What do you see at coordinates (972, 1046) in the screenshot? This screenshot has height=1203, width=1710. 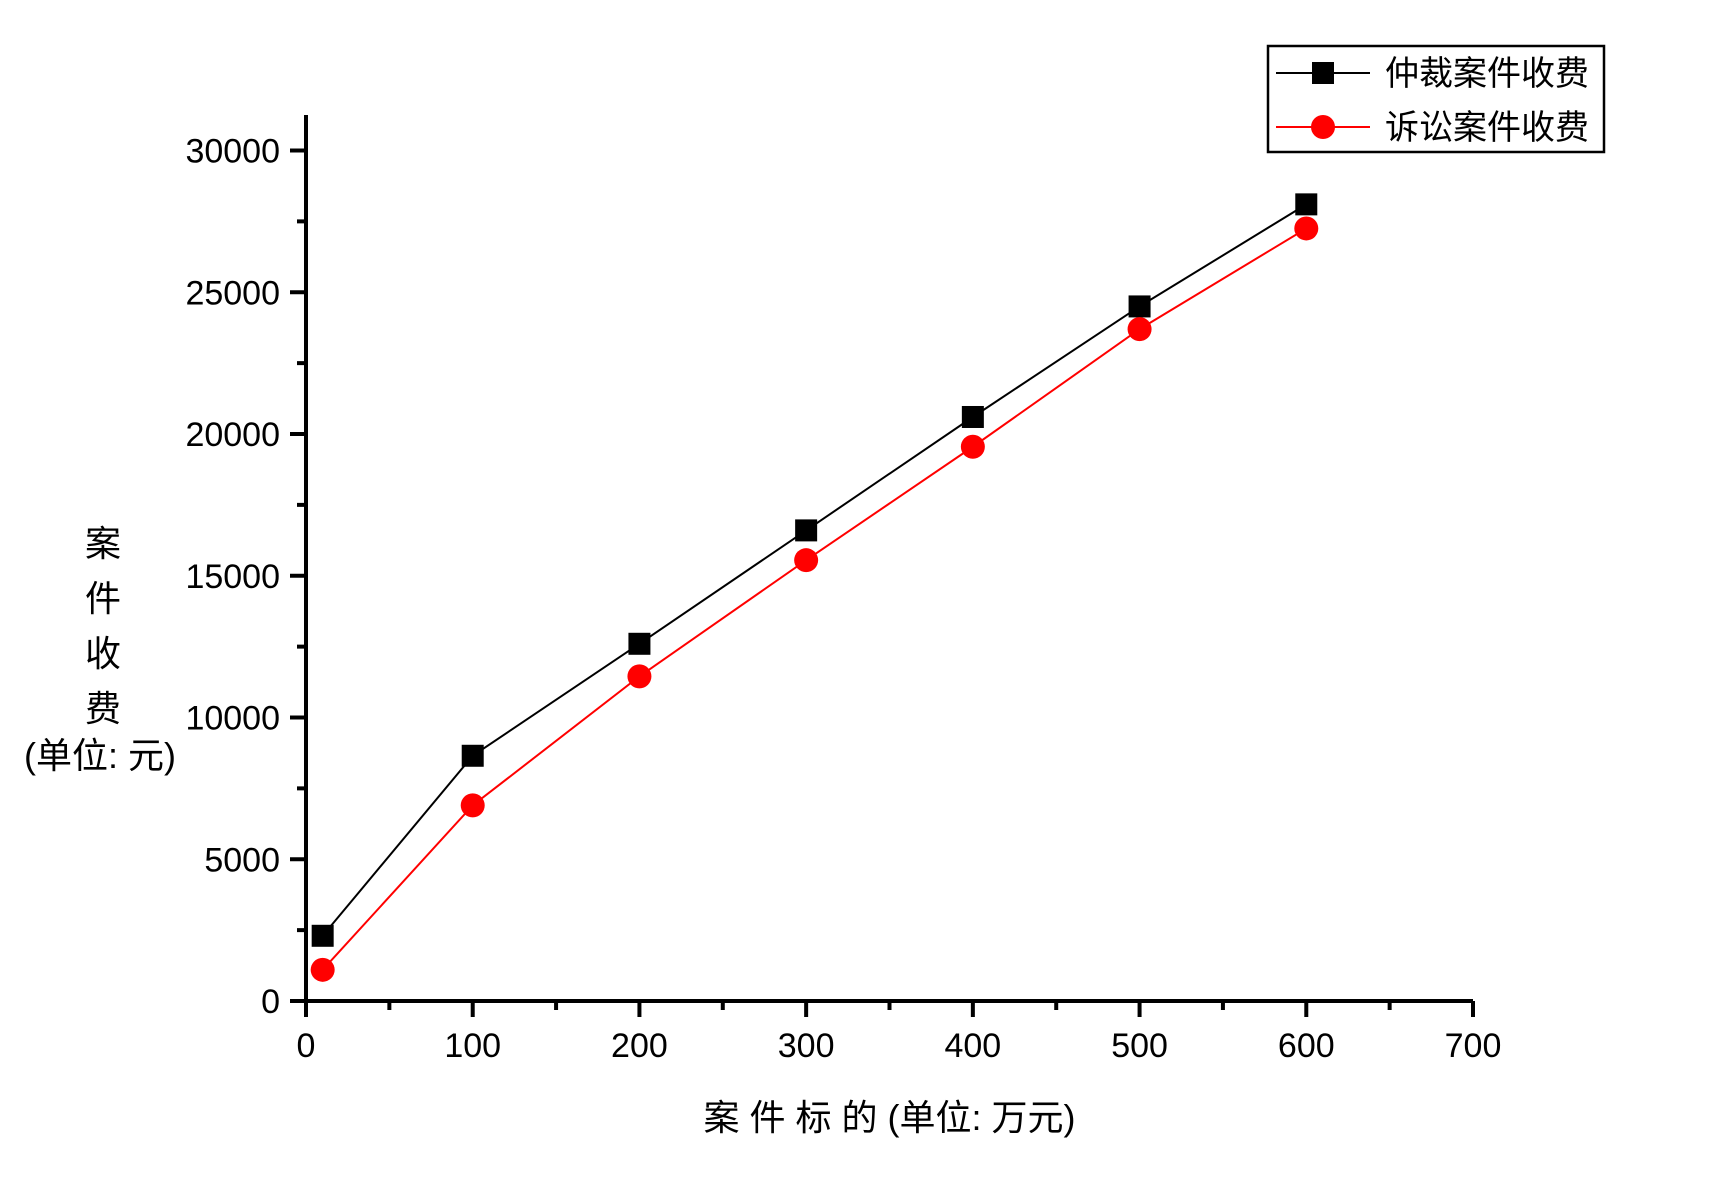 I see `x-tick-label: 400` at bounding box center [972, 1046].